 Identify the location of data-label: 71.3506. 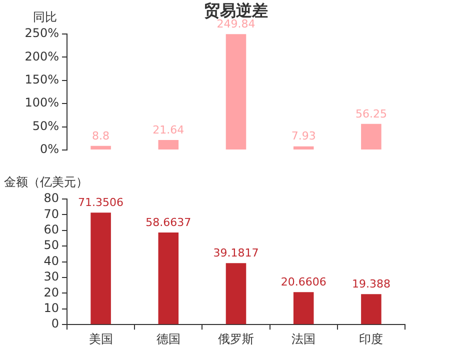
(101, 202).